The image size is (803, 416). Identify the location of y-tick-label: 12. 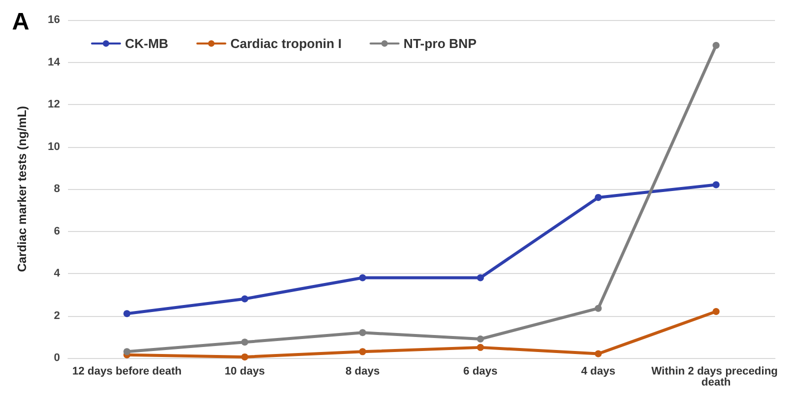
(54, 104).